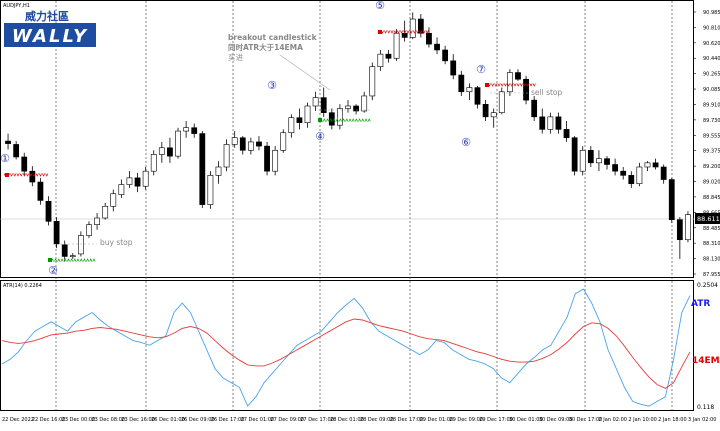  What do you see at coordinates (711, 167) in the screenshot?
I see `price-tick-label: 89.200` at bounding box center [711, 167].